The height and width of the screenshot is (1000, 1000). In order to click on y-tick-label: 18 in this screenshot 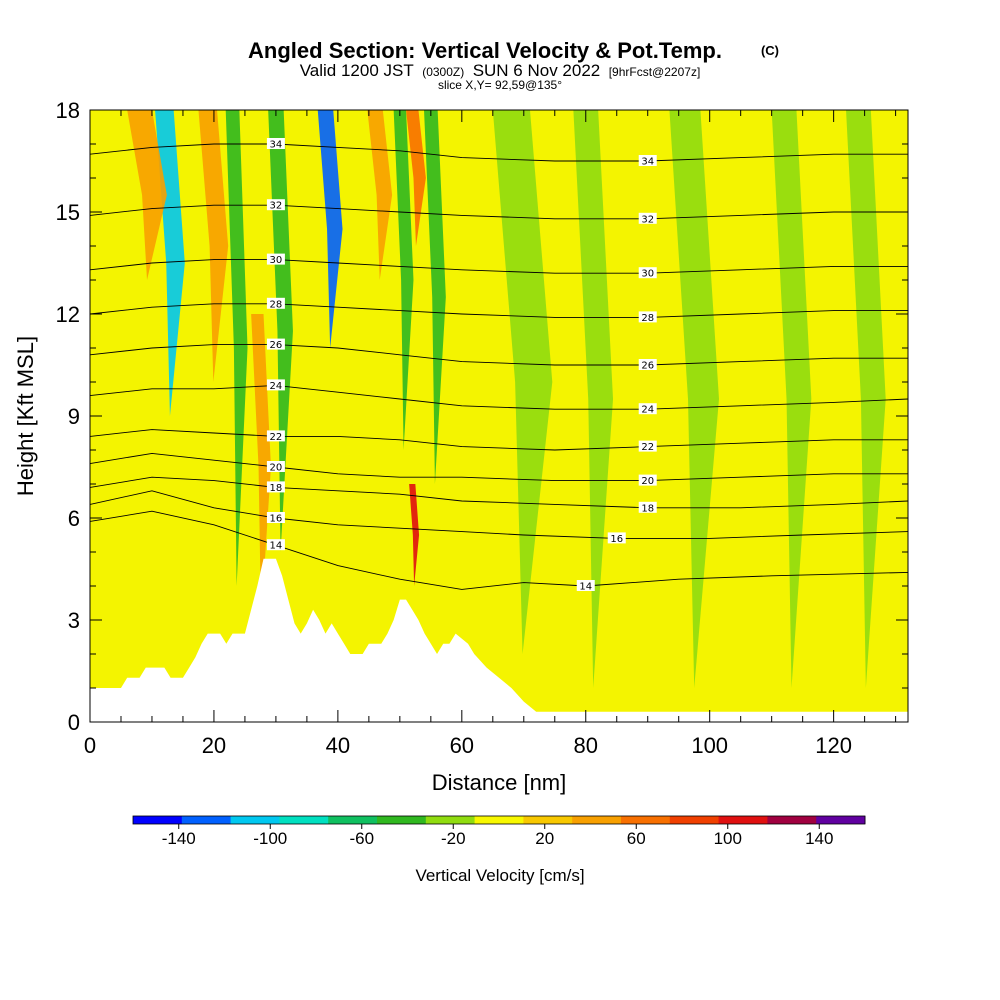, I will do `click(68, 110)`.